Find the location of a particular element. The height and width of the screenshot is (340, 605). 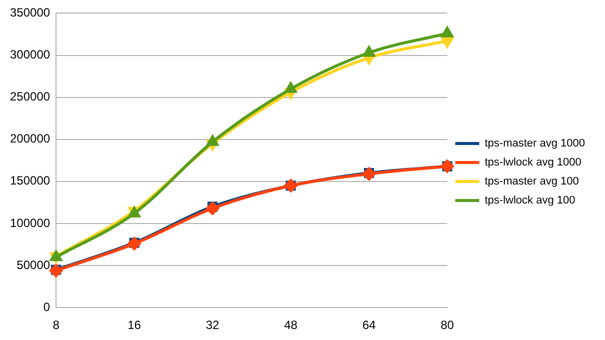

x-tick-label: 80 is located at coordinates (447, 325).